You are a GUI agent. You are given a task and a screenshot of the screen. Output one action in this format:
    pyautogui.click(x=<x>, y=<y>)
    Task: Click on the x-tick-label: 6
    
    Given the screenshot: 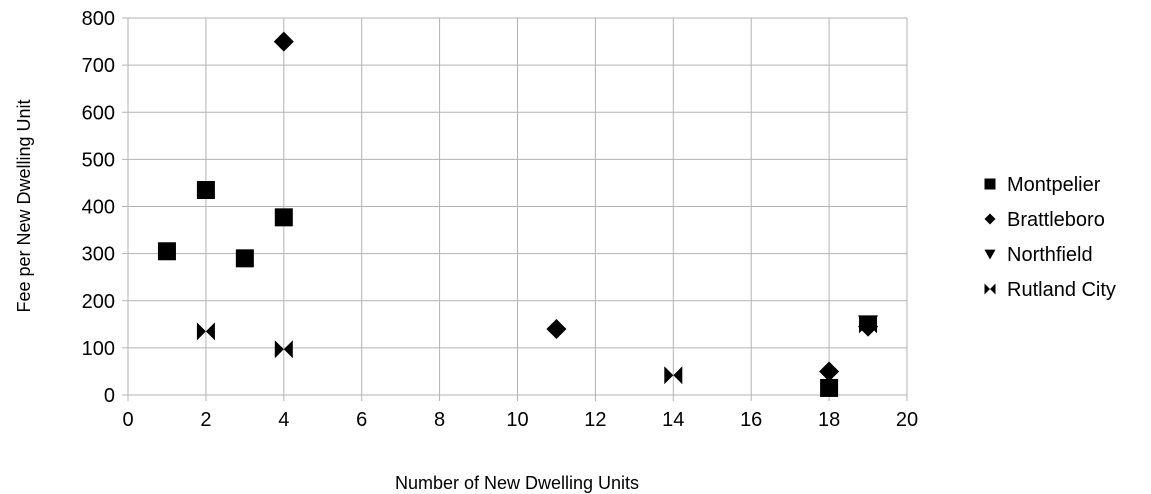 What is the action you would take?
    pyautogui.click(x=361, y=420)
    